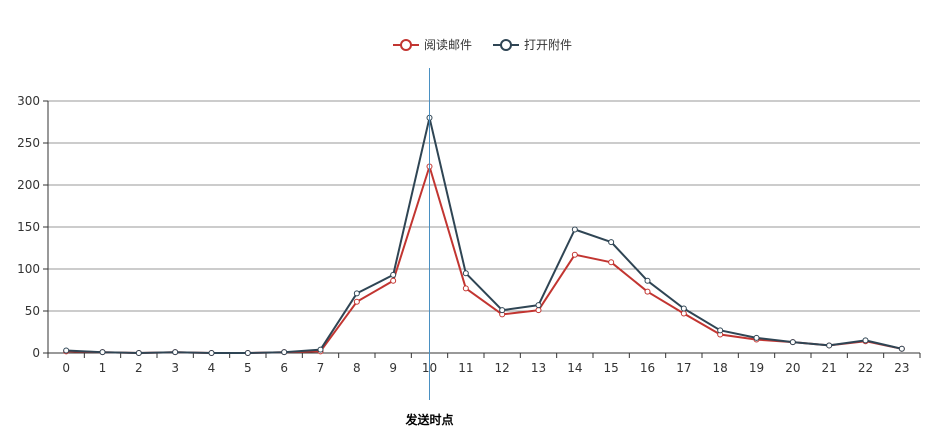 The image size is (930, 435). I want to click on x-axis: 0 1 2 3 4 5 6 7 8 9 10 11 12 13 14 15 16 17 18 19 20 21 22 23, so click(484, 363).